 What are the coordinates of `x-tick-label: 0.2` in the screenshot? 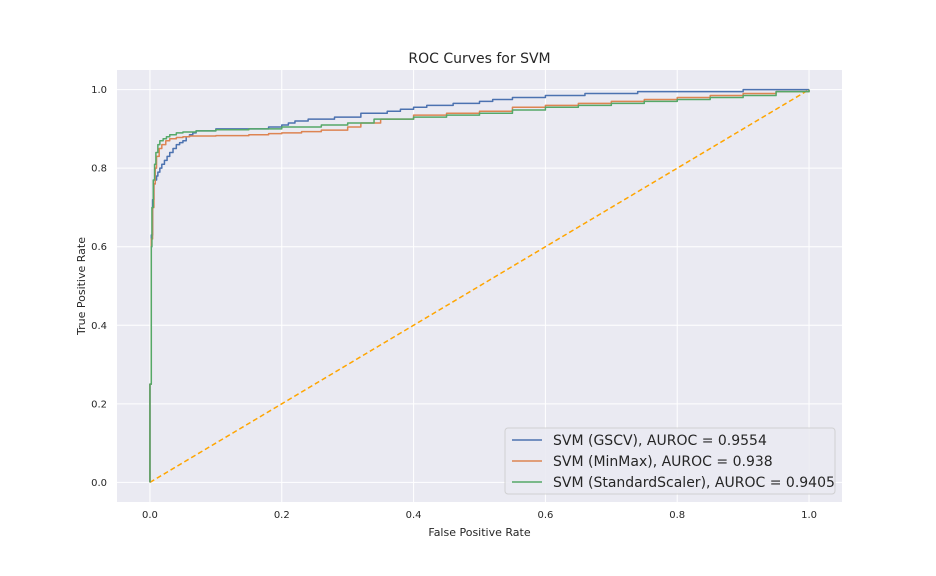 It's located at (282, 515).